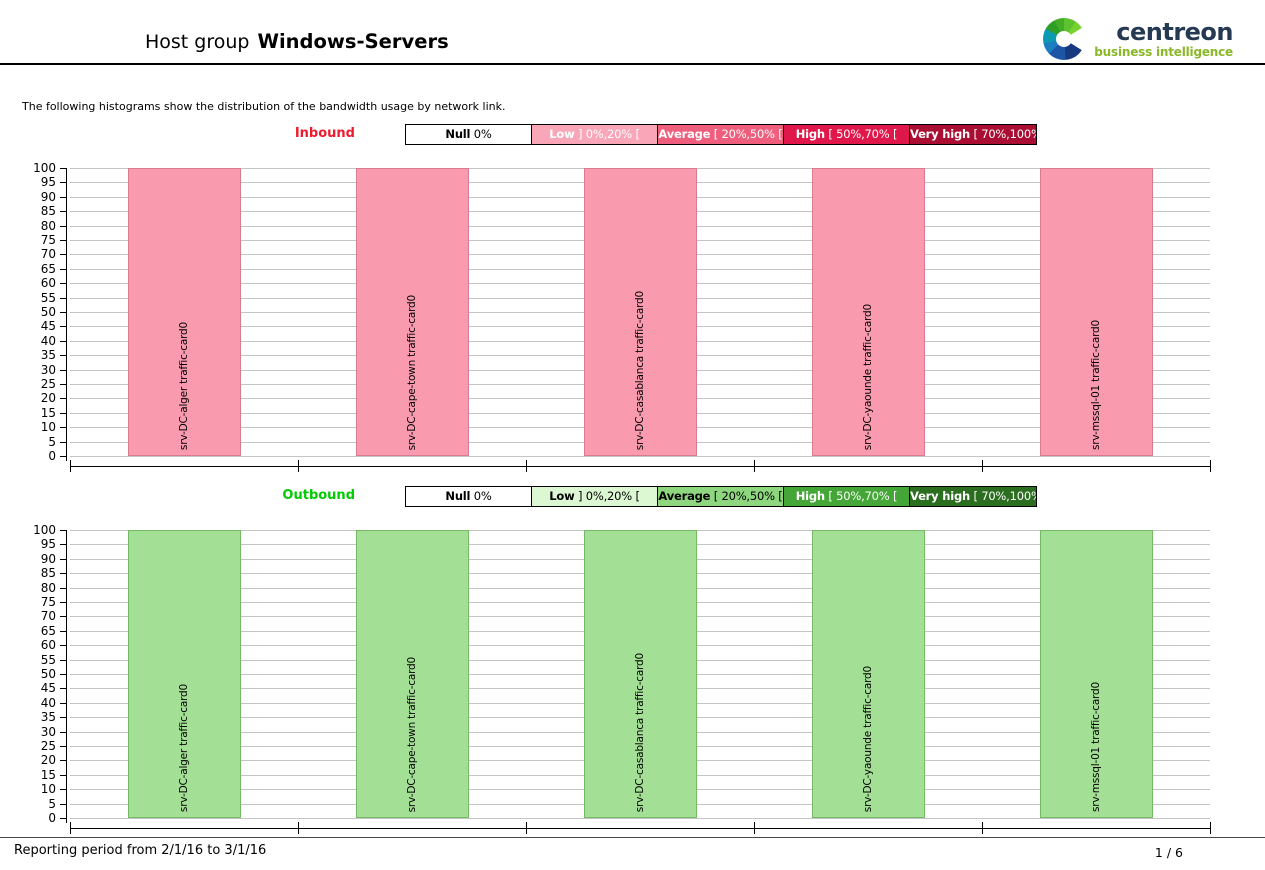  I want to click on bar-label-box: srv-DC-yaounde traffic-card0, so click(868, 309).